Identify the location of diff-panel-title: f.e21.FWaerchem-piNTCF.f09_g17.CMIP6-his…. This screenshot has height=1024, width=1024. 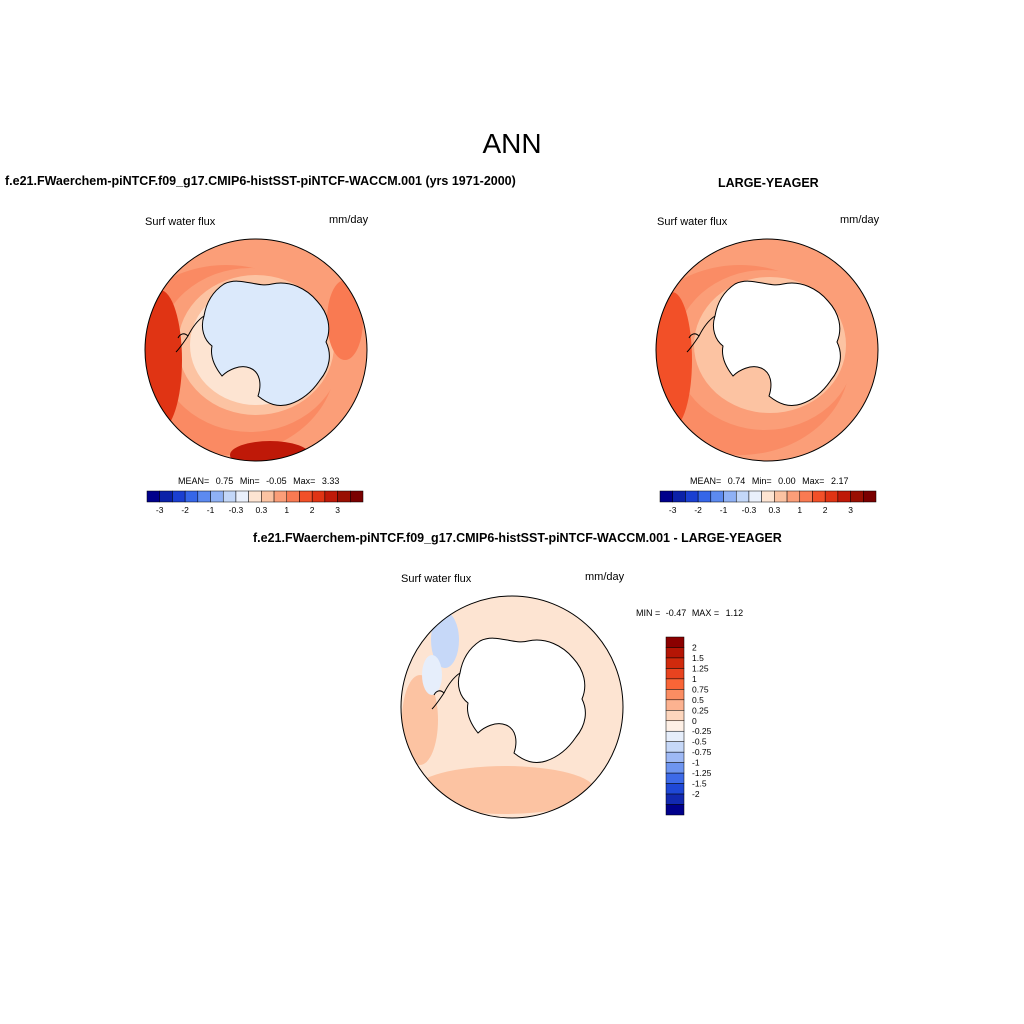
(517, 538).